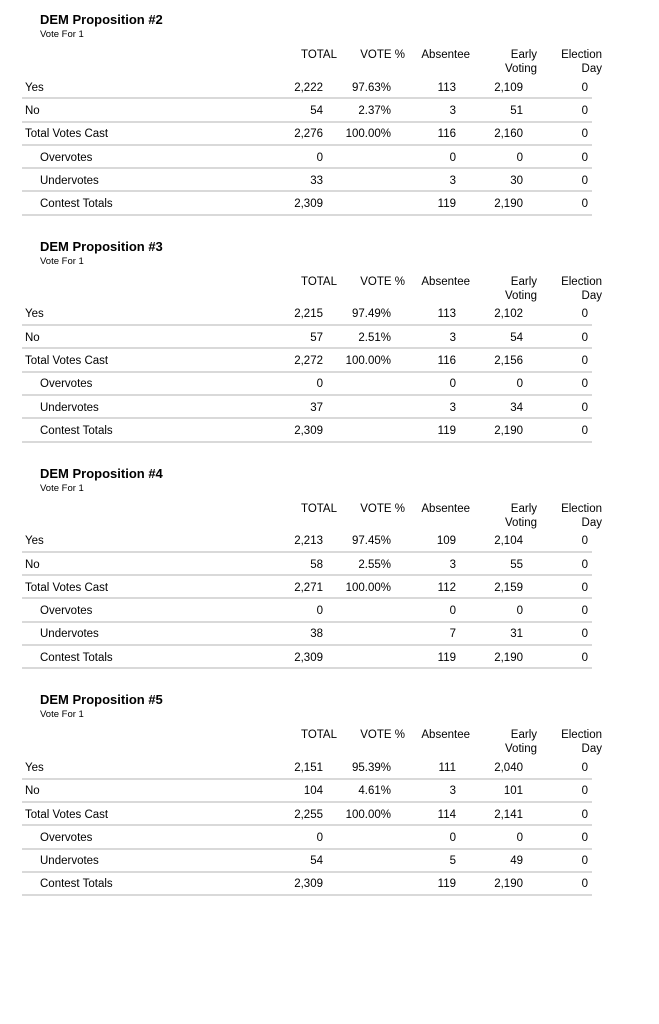 The image size is (659, 1024). What do you see at coordinates (62, 715) in the screenshot?
I see `contest-subtitle: Vote For 1` at bounding box center [62, 715].